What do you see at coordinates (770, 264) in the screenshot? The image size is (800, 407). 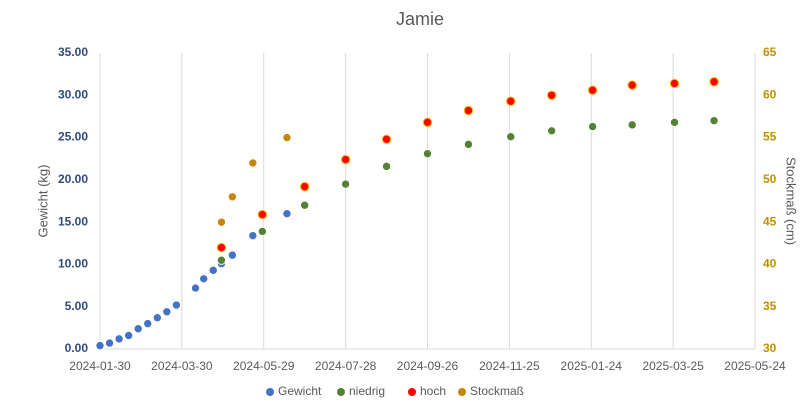 I see `y2-tick-label: 40` at bounding box center [770, 264].